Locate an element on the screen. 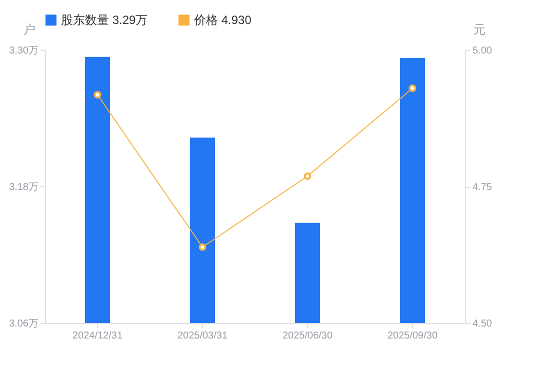  y2-tick-label: 4.75 is located at coordinates (482, 187).